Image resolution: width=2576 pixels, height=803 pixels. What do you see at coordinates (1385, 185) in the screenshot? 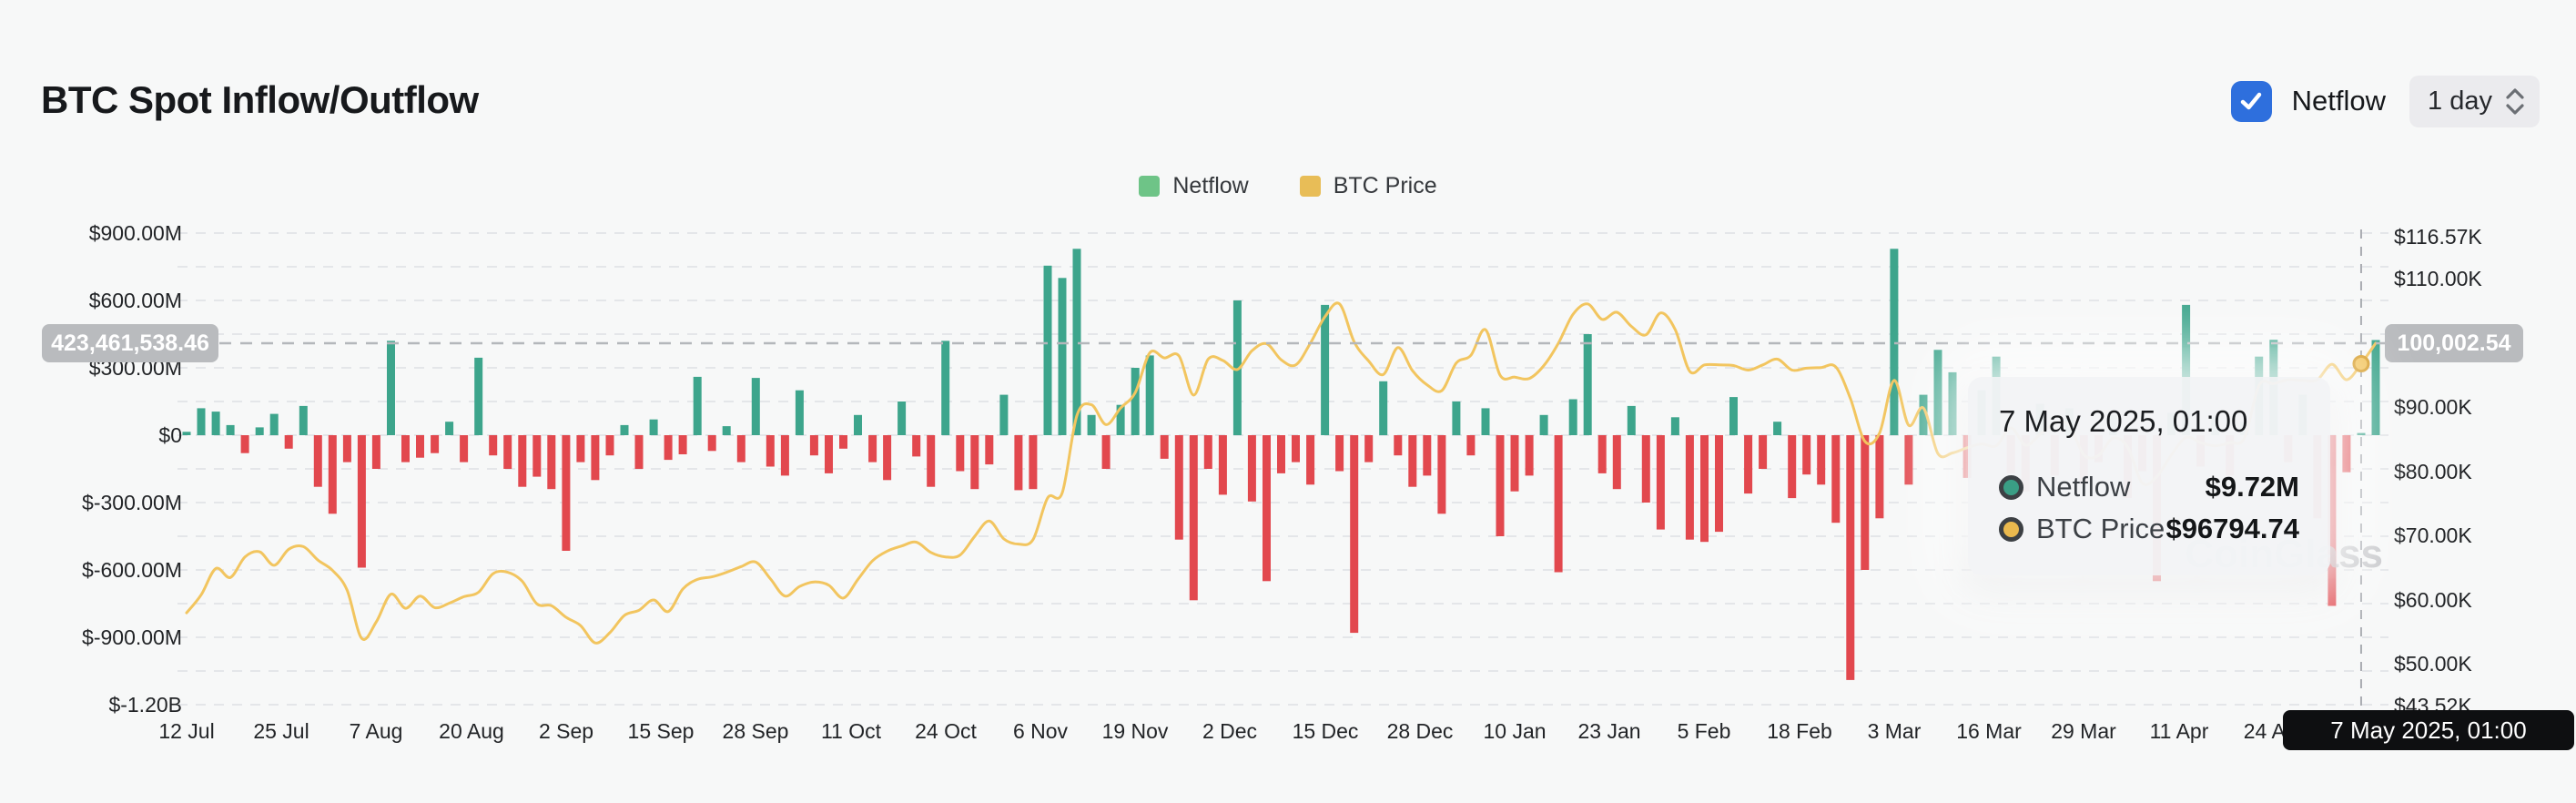
I see `legend-btc-price-label: BTC Price` at bounding box center [1385, 185].